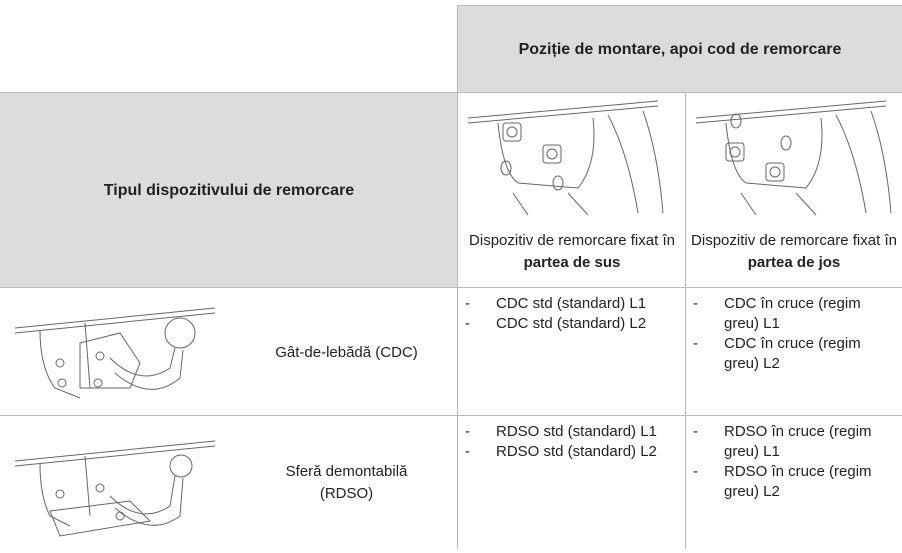  I want to click on code-item: CDC în cruce (regim greu) L1, so click(791, 314).